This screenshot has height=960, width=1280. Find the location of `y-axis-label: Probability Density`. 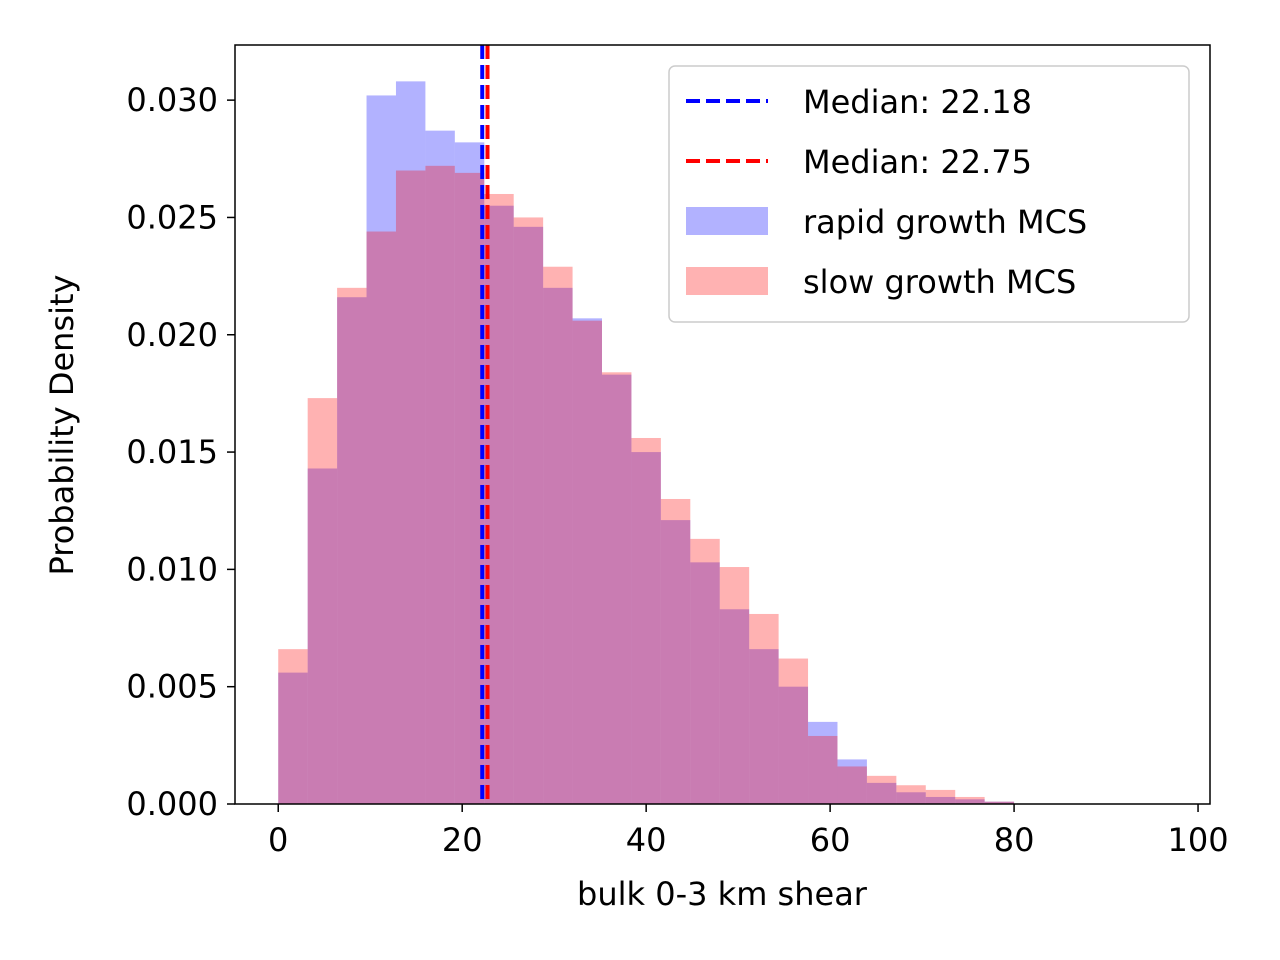

y-axis-label: Probability Density is located at coordinates (62, 425).